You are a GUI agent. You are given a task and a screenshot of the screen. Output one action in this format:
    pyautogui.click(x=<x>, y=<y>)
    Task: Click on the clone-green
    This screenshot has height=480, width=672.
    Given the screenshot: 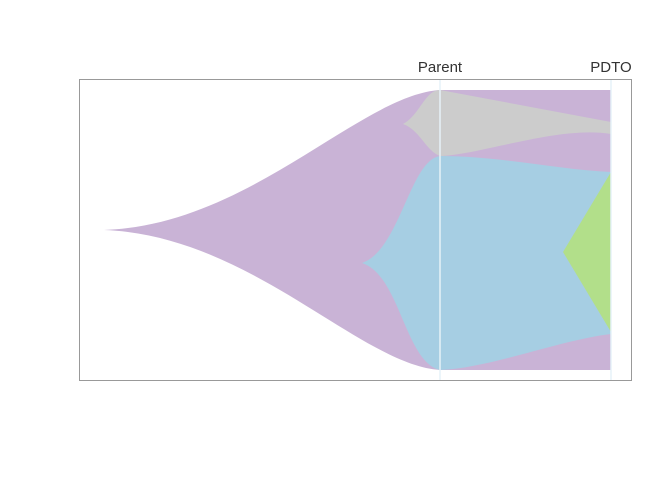 What is the action you would take?
    pyautogui.click(x=587, y=252)
    